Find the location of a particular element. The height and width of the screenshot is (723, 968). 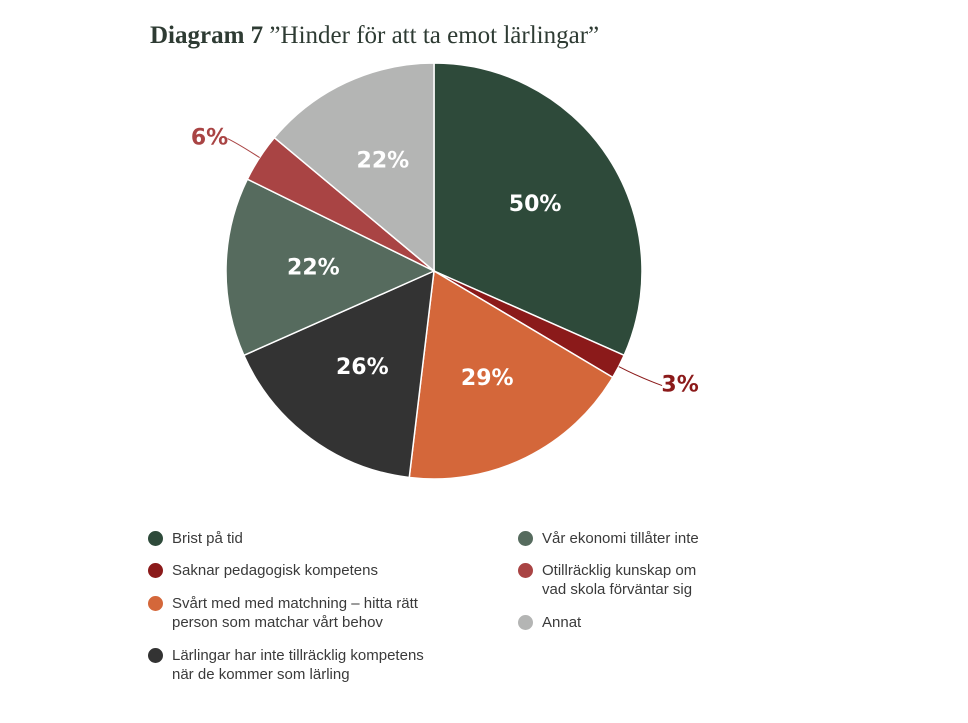

legend-item-0: Brist på tid is located at coordinates (195, 538).